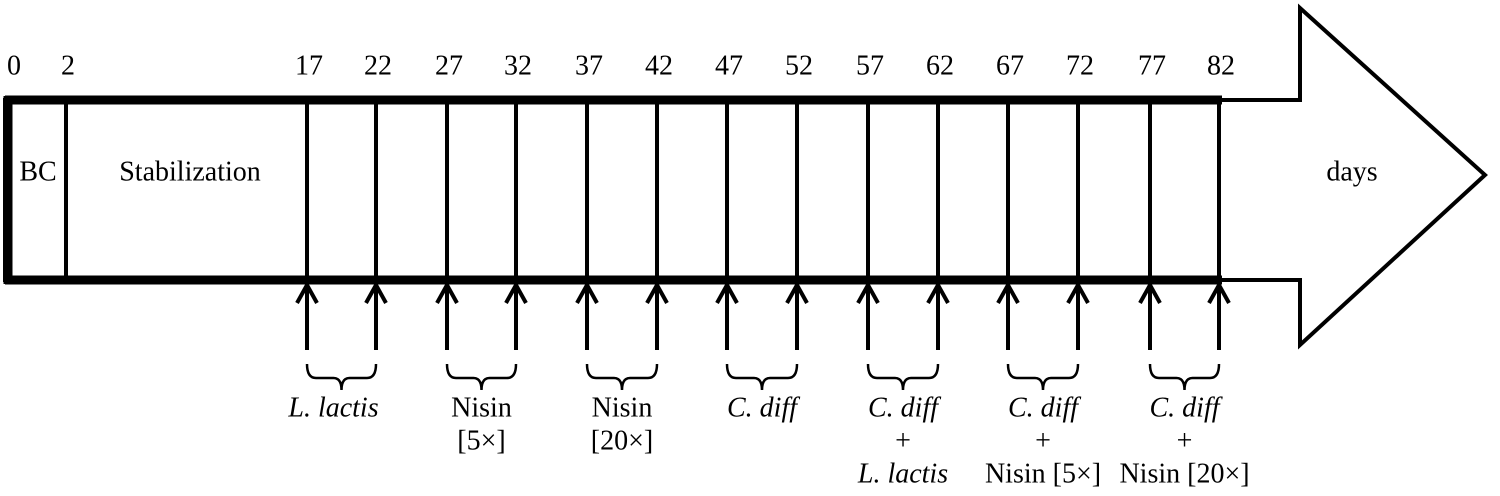 This screenshot has width=1500, height=496. I want to click on day-label: 0, so click(14, 65).